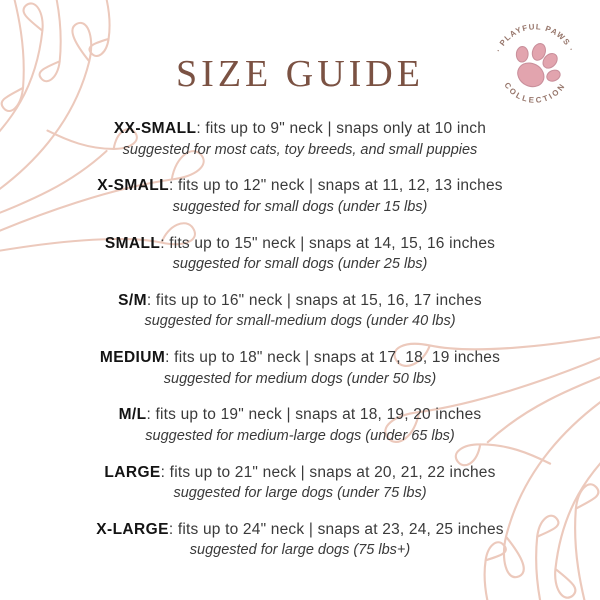  Describe the element at coordinates (300, 493) in the screenshot. I see `size-note: suggested for large dogs (under 75 lbs)` at that location.